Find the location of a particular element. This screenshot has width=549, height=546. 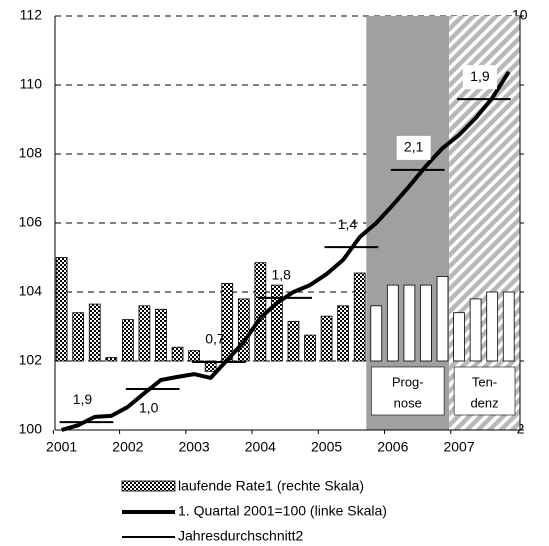

x-tick-label: 2007 is located at coordinates (458, 447).